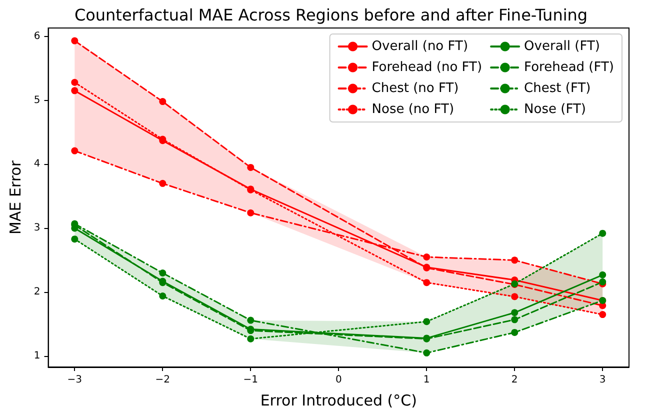 This screenshot has height=413, width=662. I want to click on legend-label: Forehead (FT), so click(569, 67).